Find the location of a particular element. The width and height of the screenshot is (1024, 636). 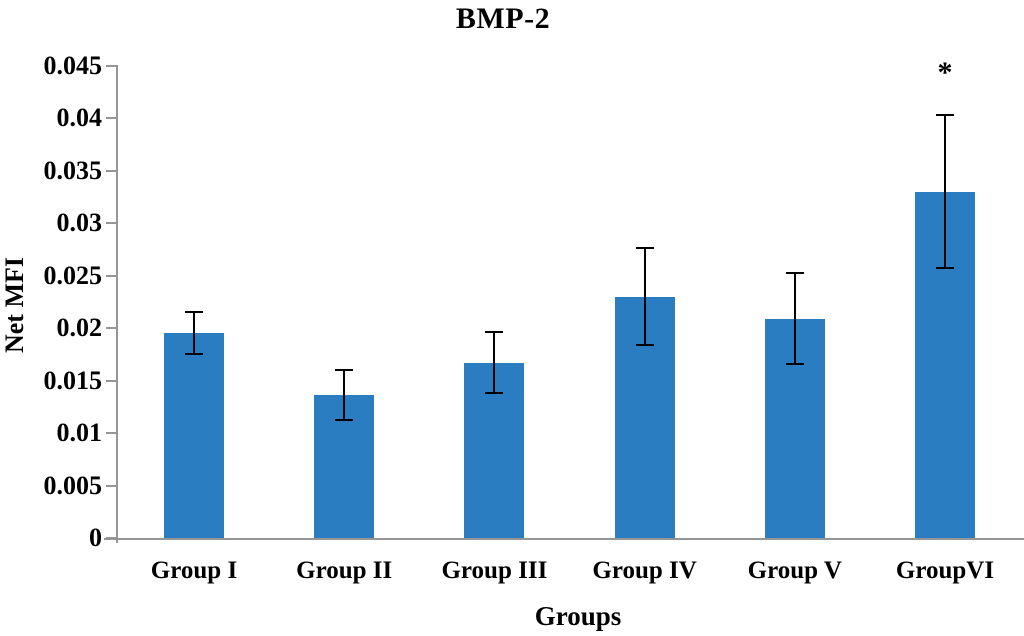

bar is located at coordinates (194, 435).